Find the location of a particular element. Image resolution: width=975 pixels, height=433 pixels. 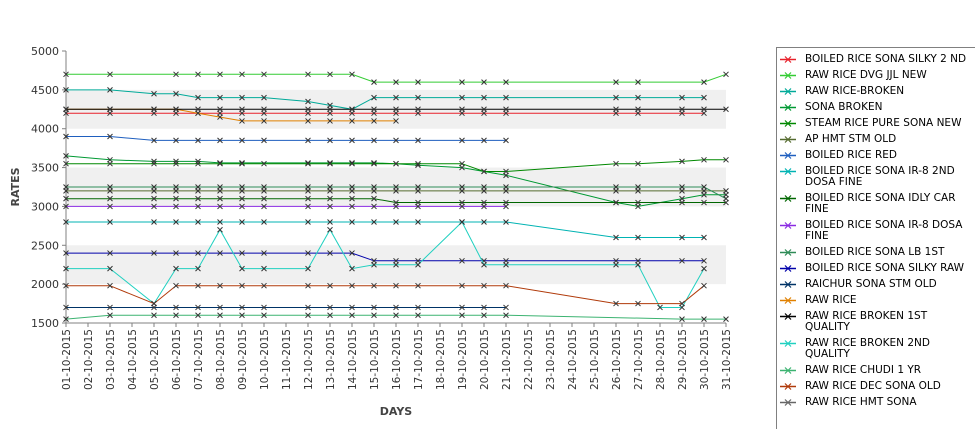

legend-label: RAW RICE BROKEN 2ND QUALITY is located at coordinates (867, 348).